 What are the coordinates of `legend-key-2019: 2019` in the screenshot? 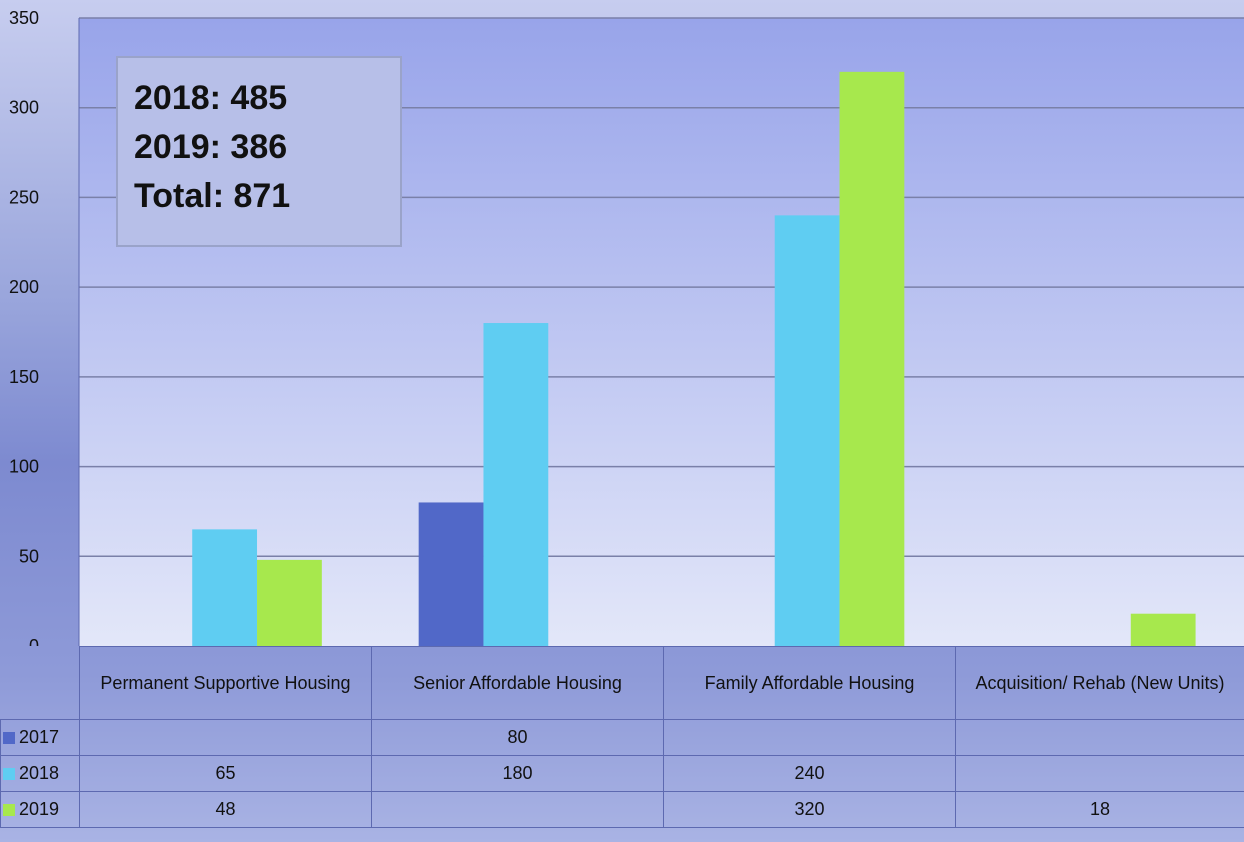 It's located at (40, 809).